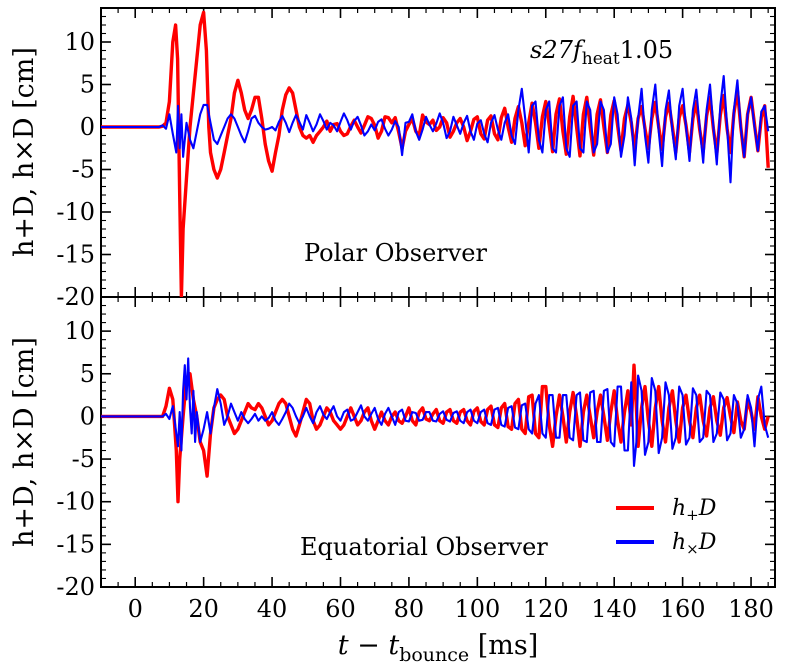 This screenshot has height=671, width=789. What do you see at coordinates (546, 609) in the screenshot?
I see `x-tick-label: 120` at bounding box center [546, 609].